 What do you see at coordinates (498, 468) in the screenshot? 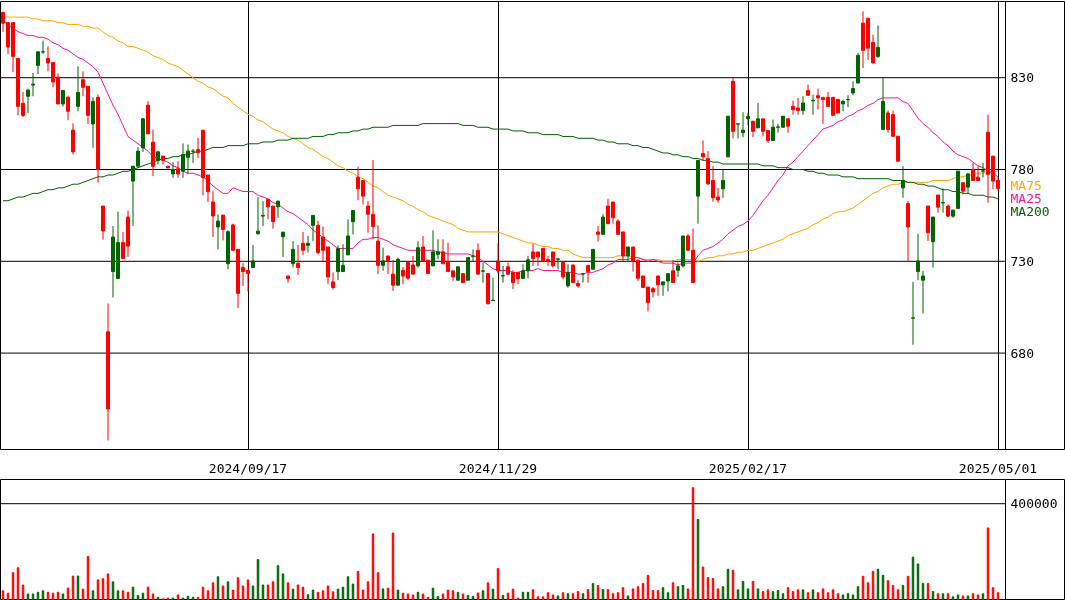
I see `x-tick-label: 2024/11/29` at bounding box center [498, 468].